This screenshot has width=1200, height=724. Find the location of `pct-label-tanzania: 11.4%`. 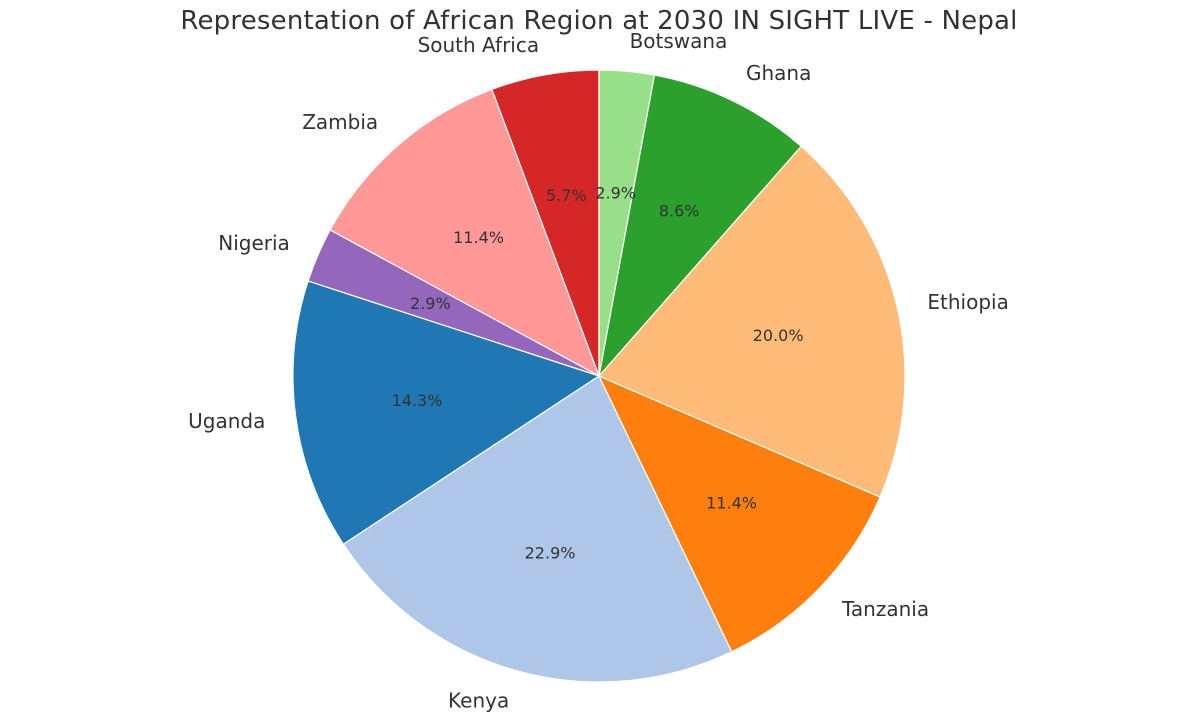

pct-label-tanzania: 11.4% is located at coordinates (731, 503).